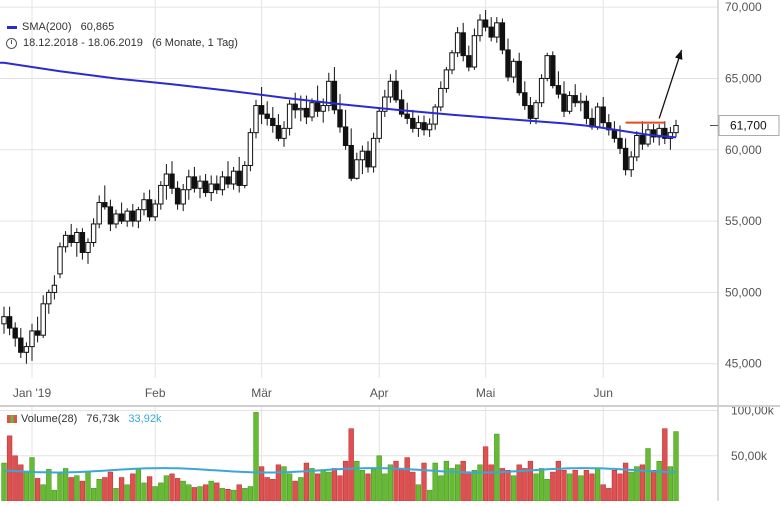  I want to click on price-tick-label: 65,000, so click(743, 78).